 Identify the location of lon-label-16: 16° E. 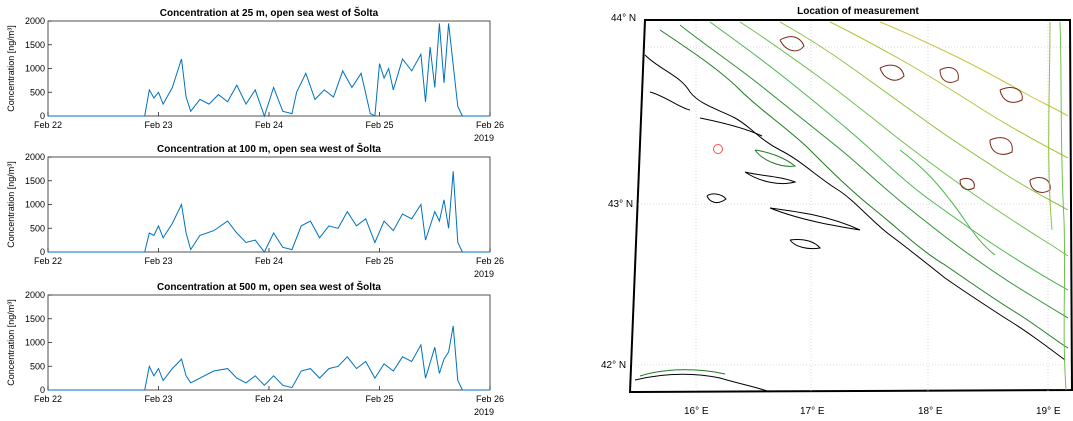
(696, 411).